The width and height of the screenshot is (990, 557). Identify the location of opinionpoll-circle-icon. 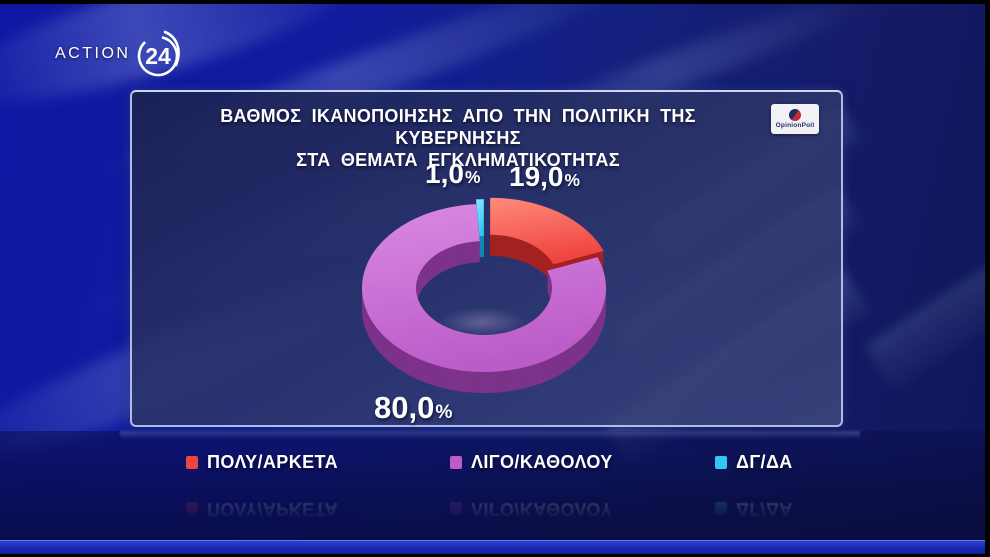
(795, 115).